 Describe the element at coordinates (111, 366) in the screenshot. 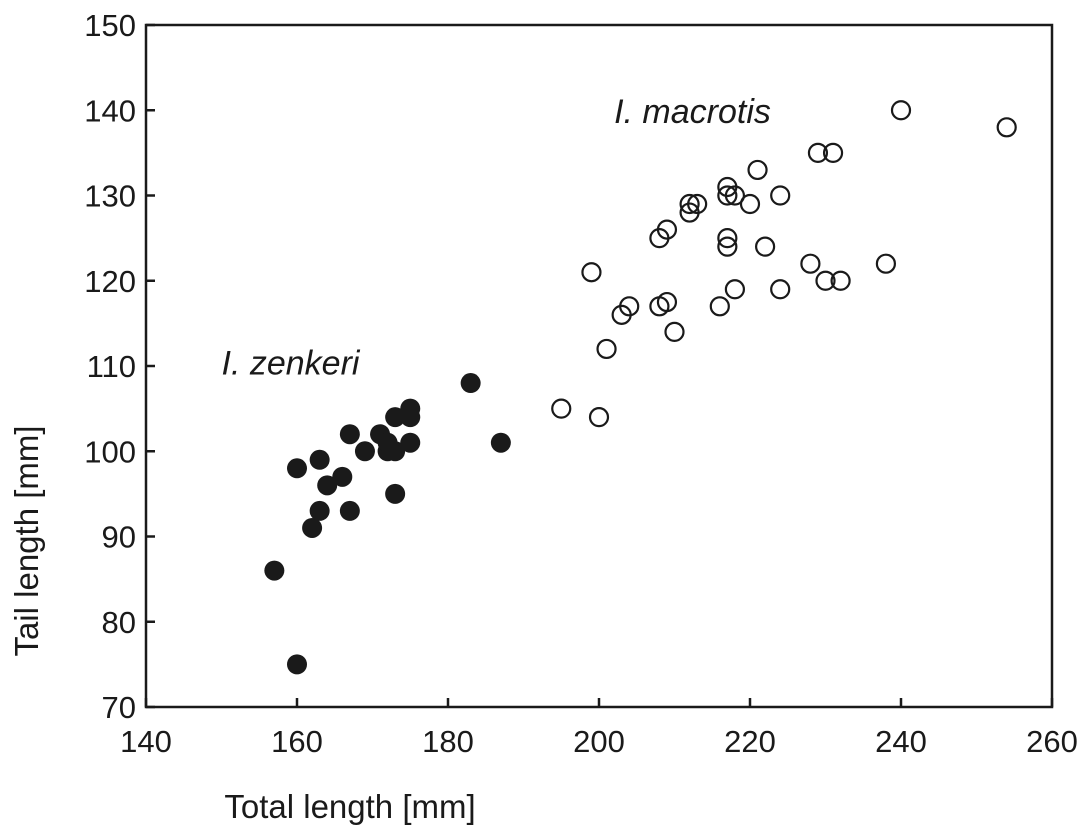

I see `y-tick-label: 110` at that location.